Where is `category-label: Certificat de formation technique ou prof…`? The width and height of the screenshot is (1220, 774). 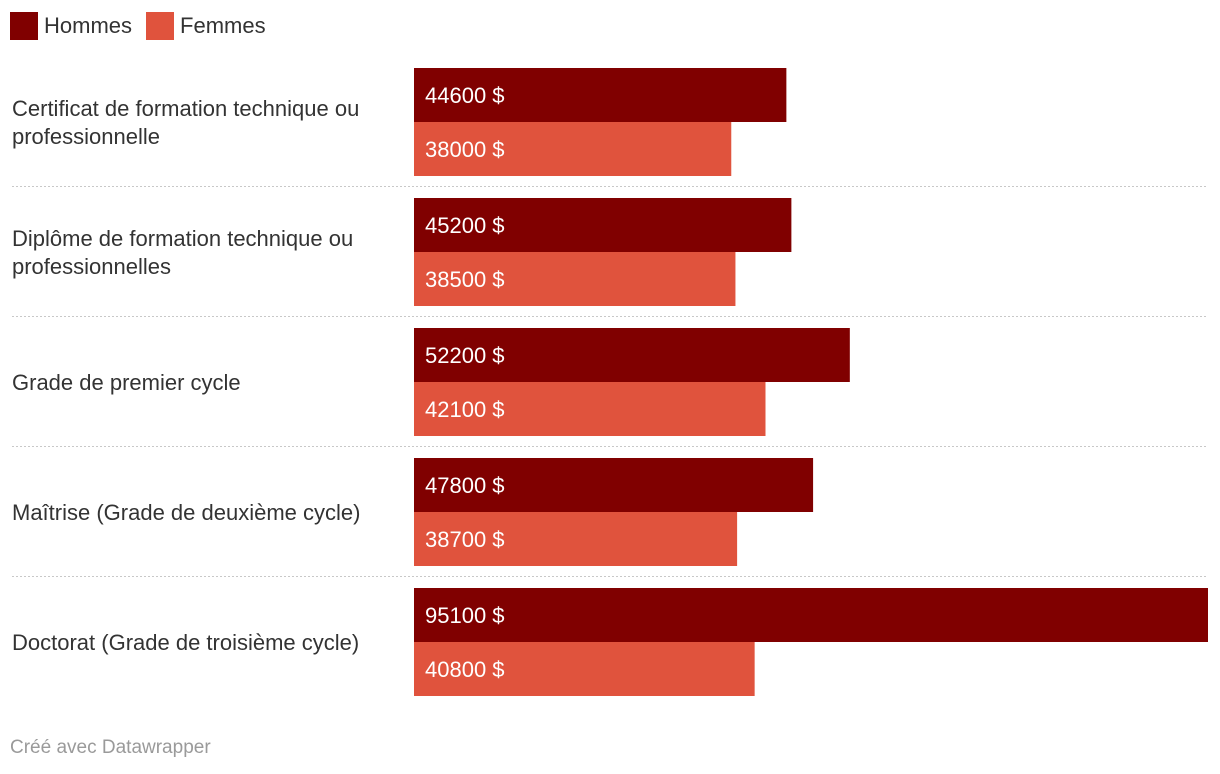 category-label: Certificat de formation technique ou prof… is located at coordinates (185, 122).